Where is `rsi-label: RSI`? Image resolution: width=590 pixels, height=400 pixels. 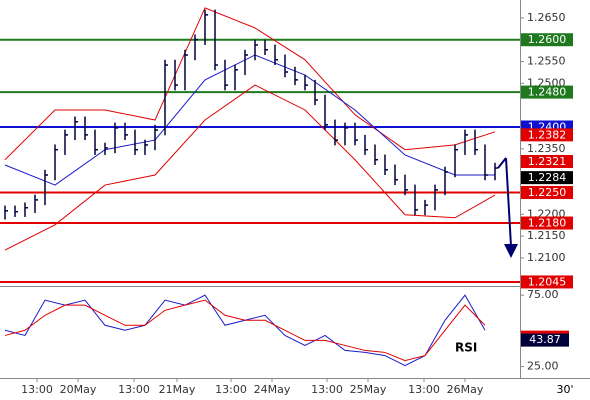
rsi-label: RSI is located at coordinates (466, 348).